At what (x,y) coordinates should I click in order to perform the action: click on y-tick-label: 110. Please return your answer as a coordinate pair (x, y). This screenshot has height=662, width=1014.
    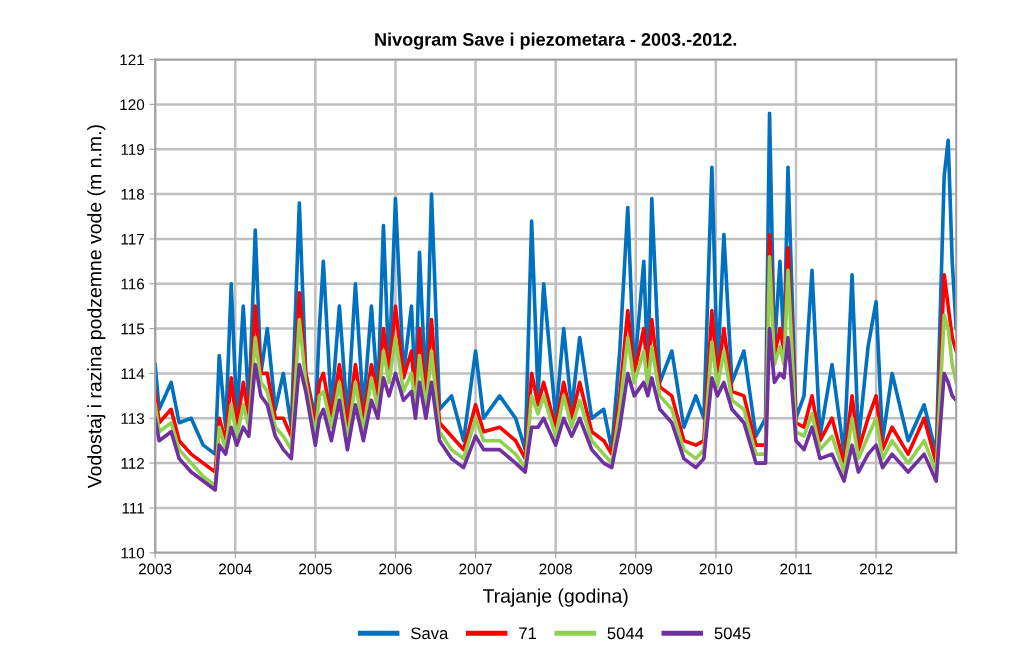
    Looking at the image, I should click on (133, 553).